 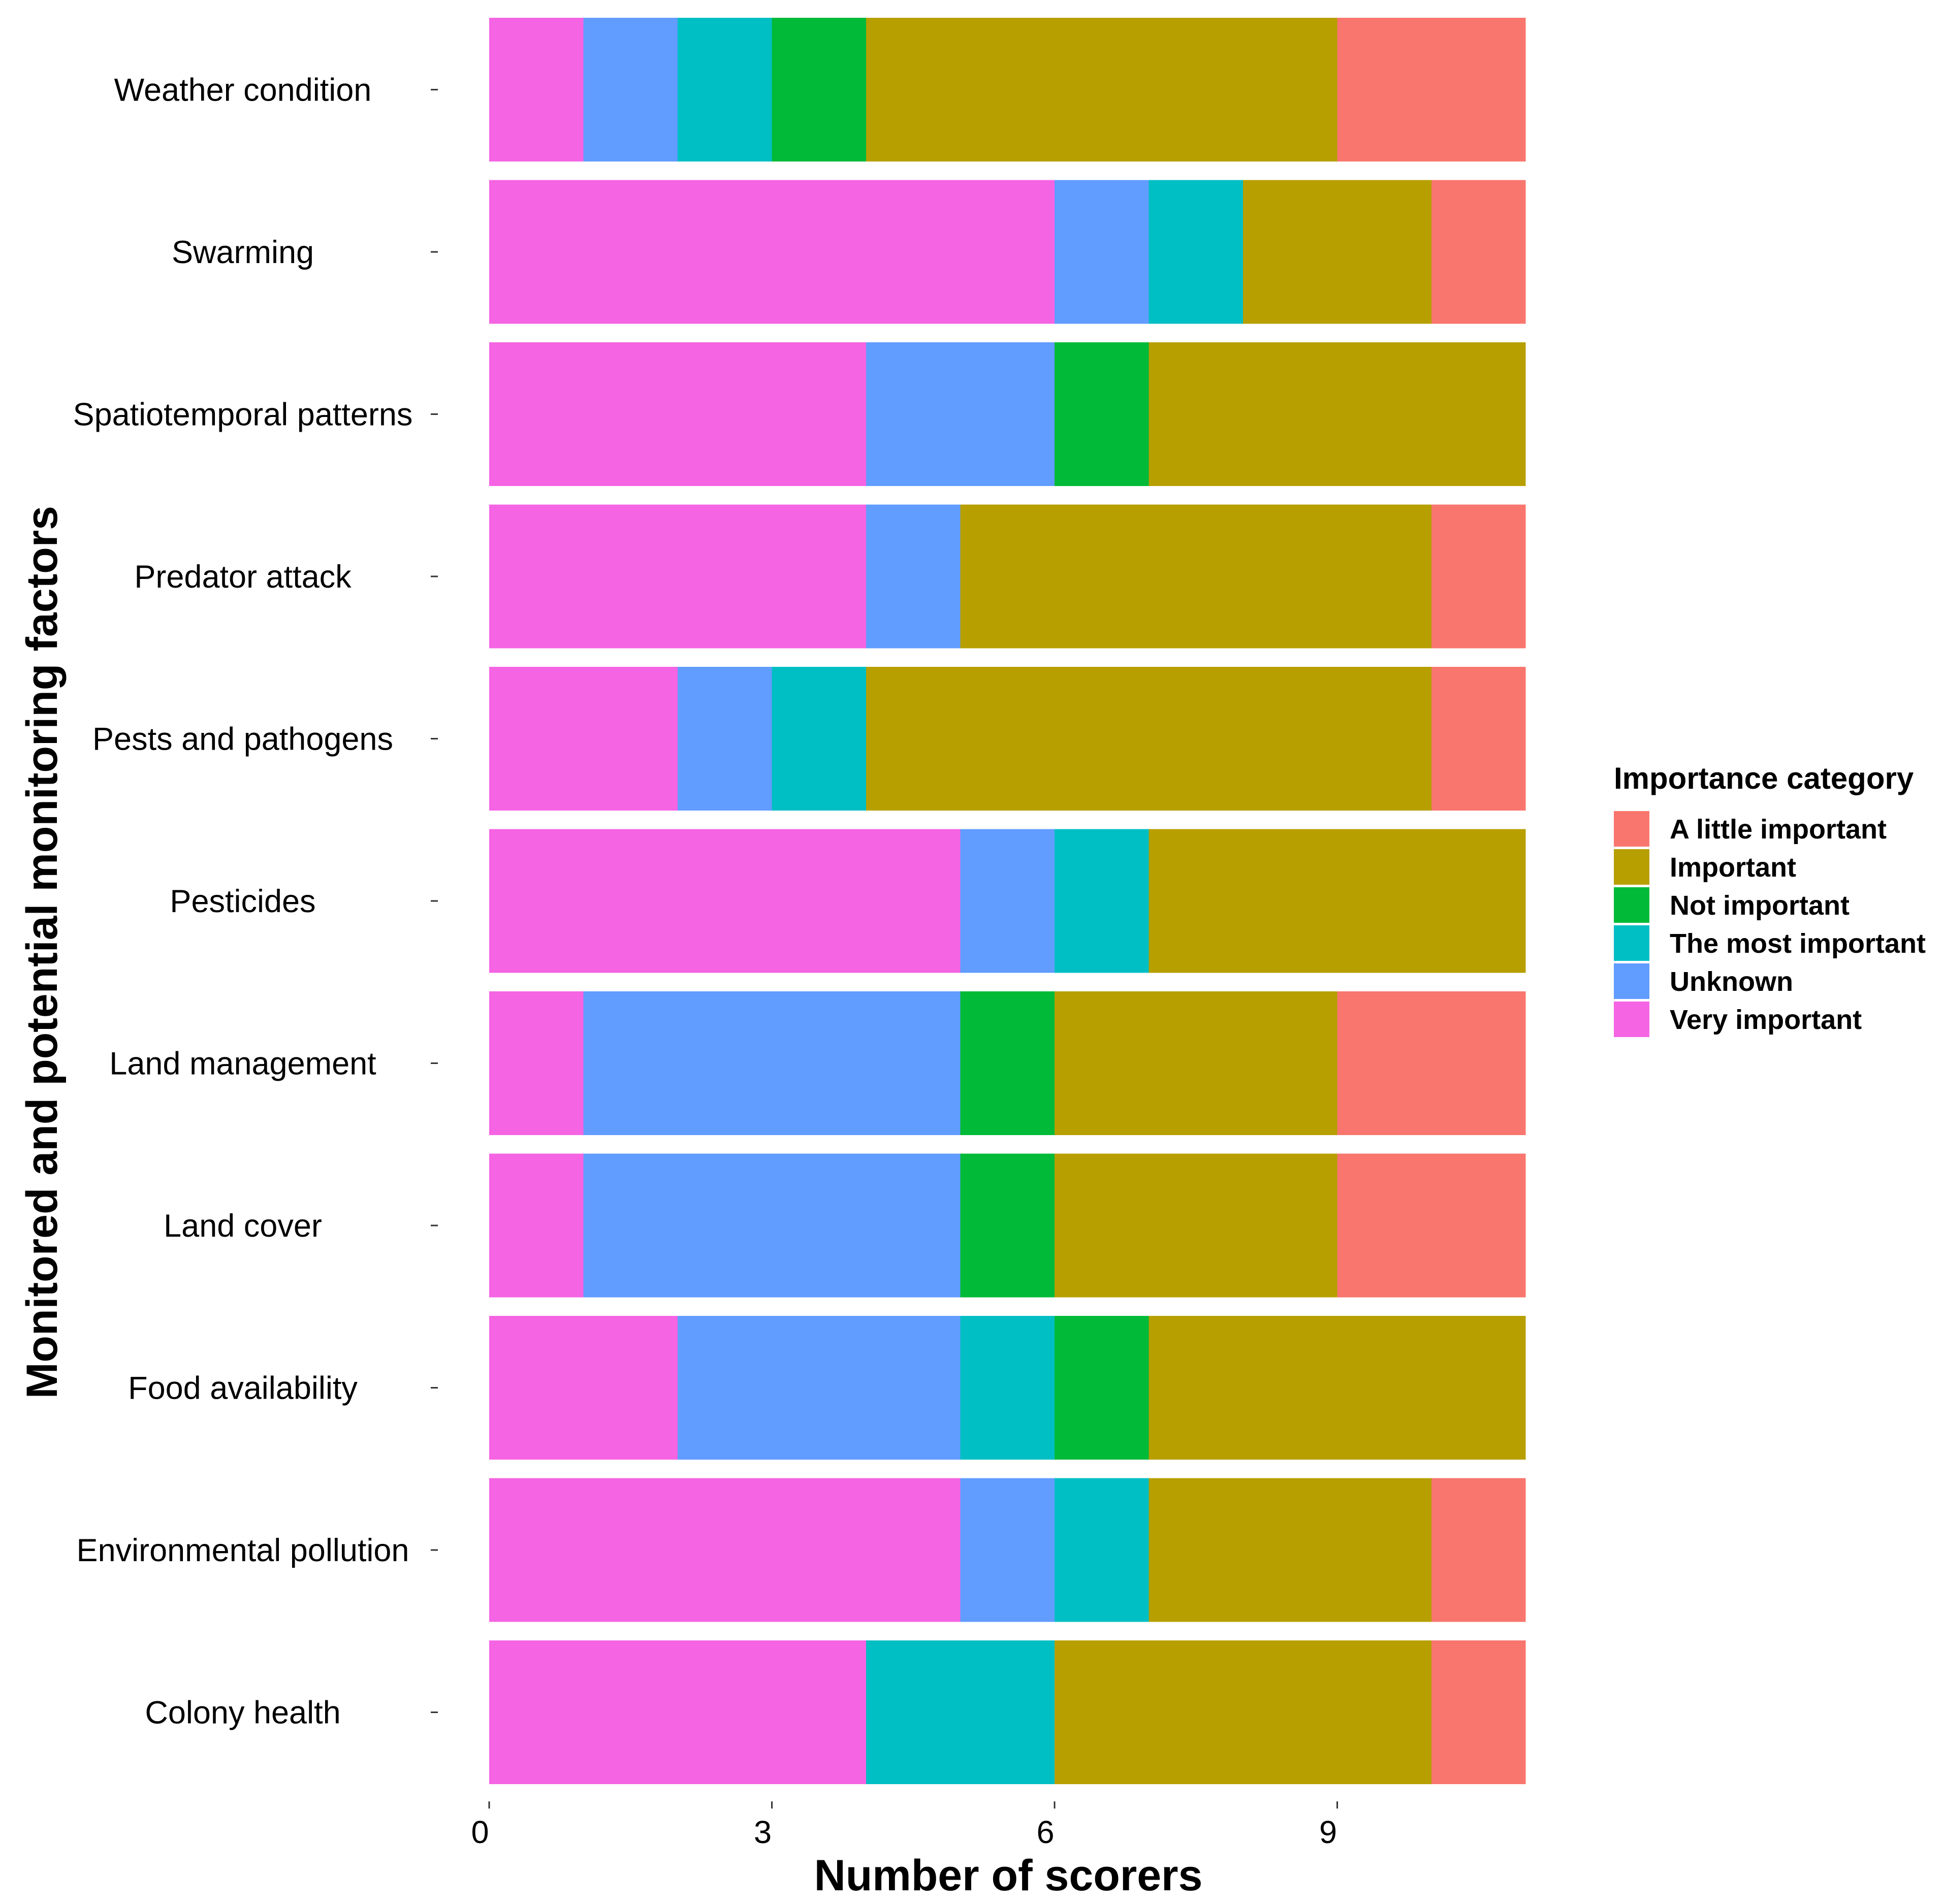 I want to click on bar-segment-environmental-pollution-the-most-important, so click(x=1102, y=1550).